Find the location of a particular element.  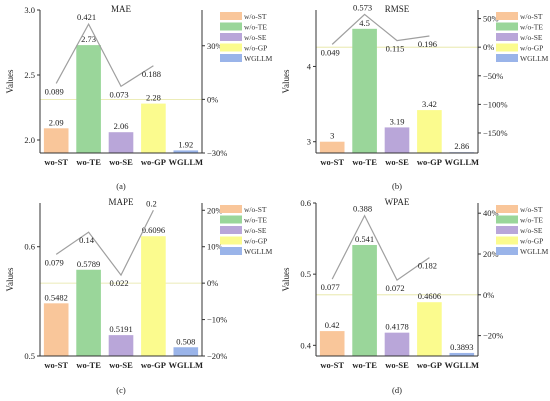

right-tick-label: −100% is located at coordinates (495, 104).